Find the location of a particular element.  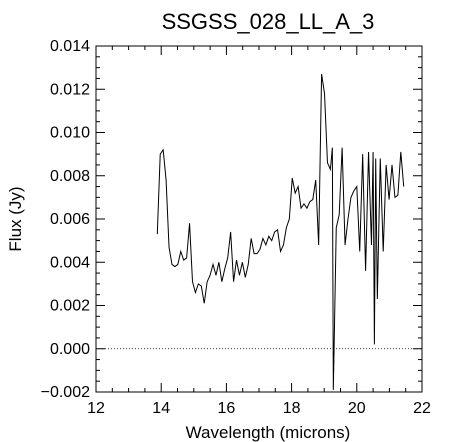

y-tick-label: 0.006 is located at coordinates (70, 219).